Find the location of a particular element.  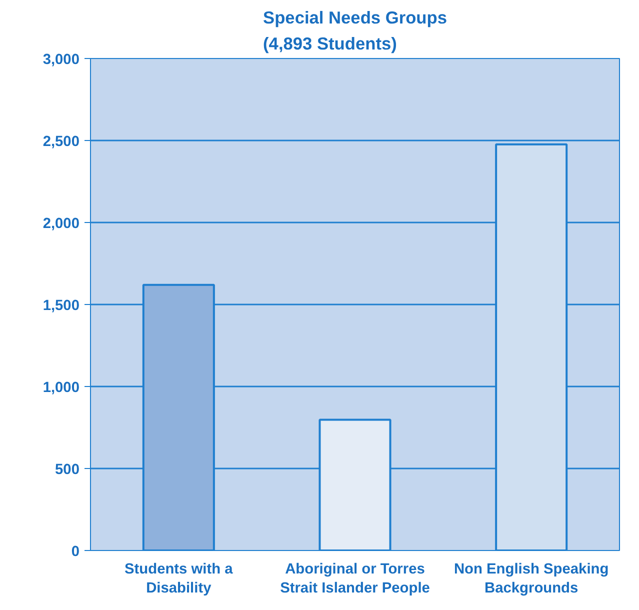

y-tick-label: 2,000 is located at coordinates (61, 224).